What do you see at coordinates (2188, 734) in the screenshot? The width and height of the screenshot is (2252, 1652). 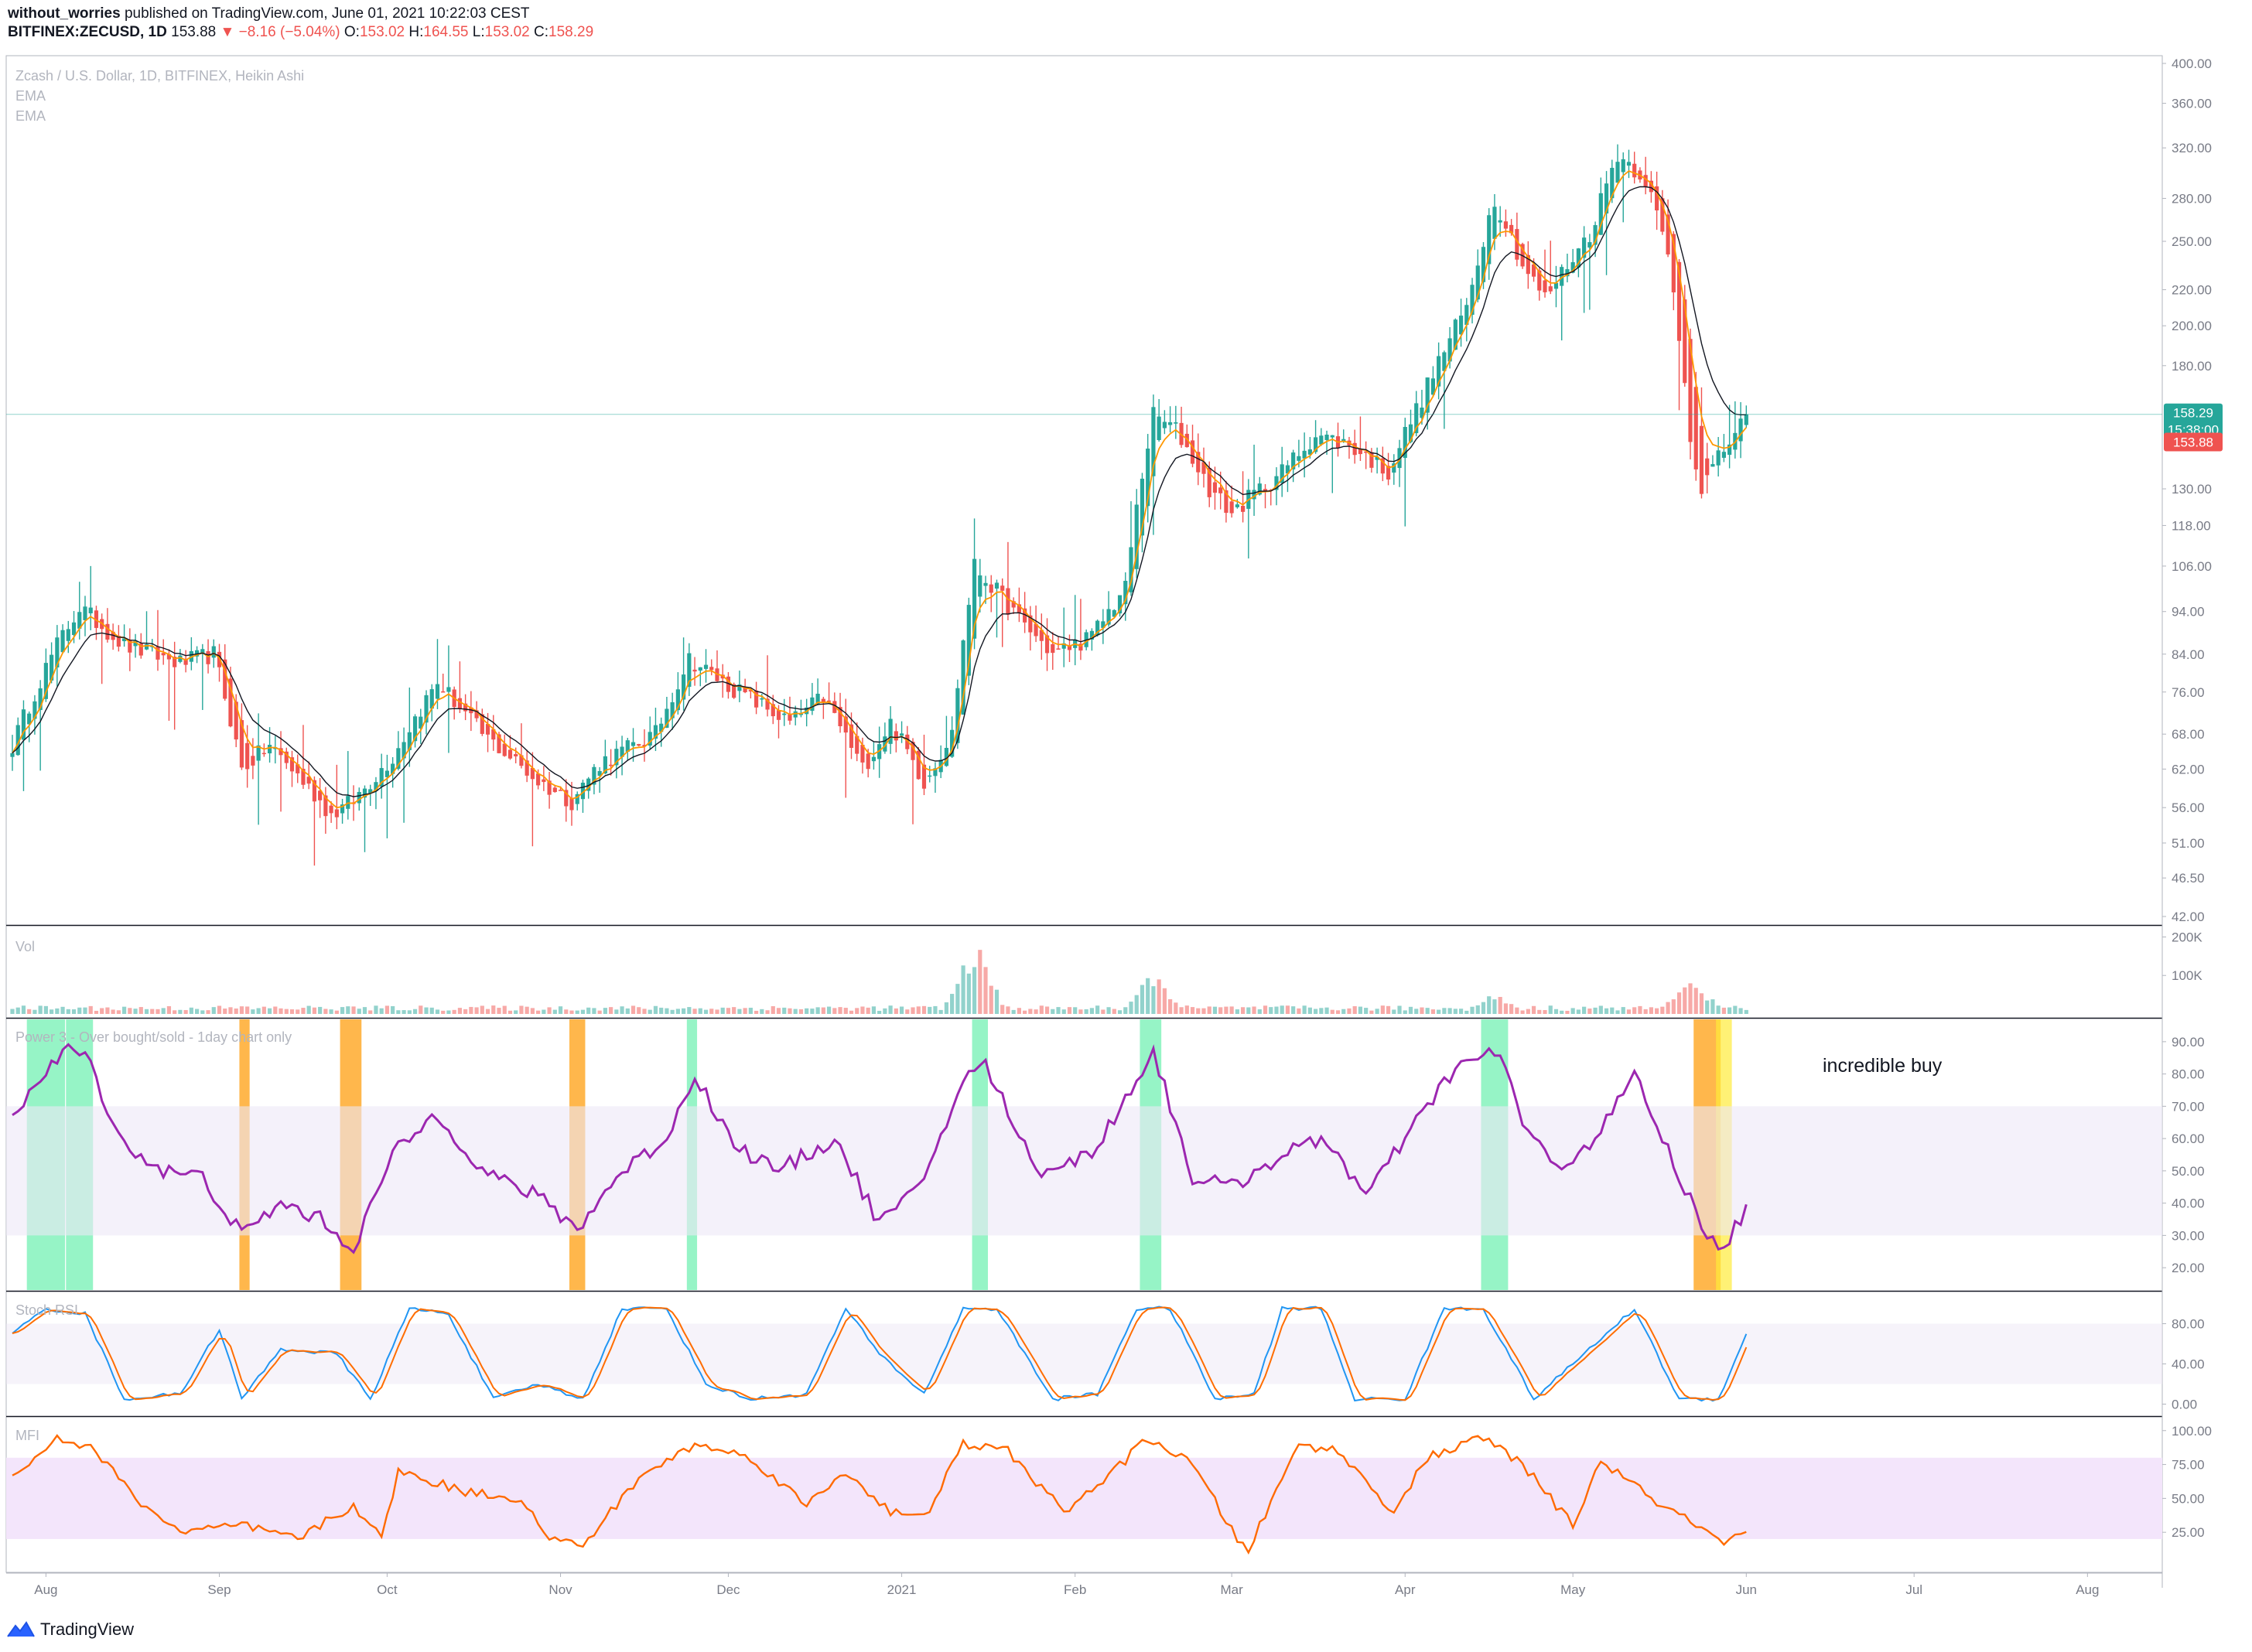 I see `price-tick-label: 68.00` at bounding box center [2188, 734].